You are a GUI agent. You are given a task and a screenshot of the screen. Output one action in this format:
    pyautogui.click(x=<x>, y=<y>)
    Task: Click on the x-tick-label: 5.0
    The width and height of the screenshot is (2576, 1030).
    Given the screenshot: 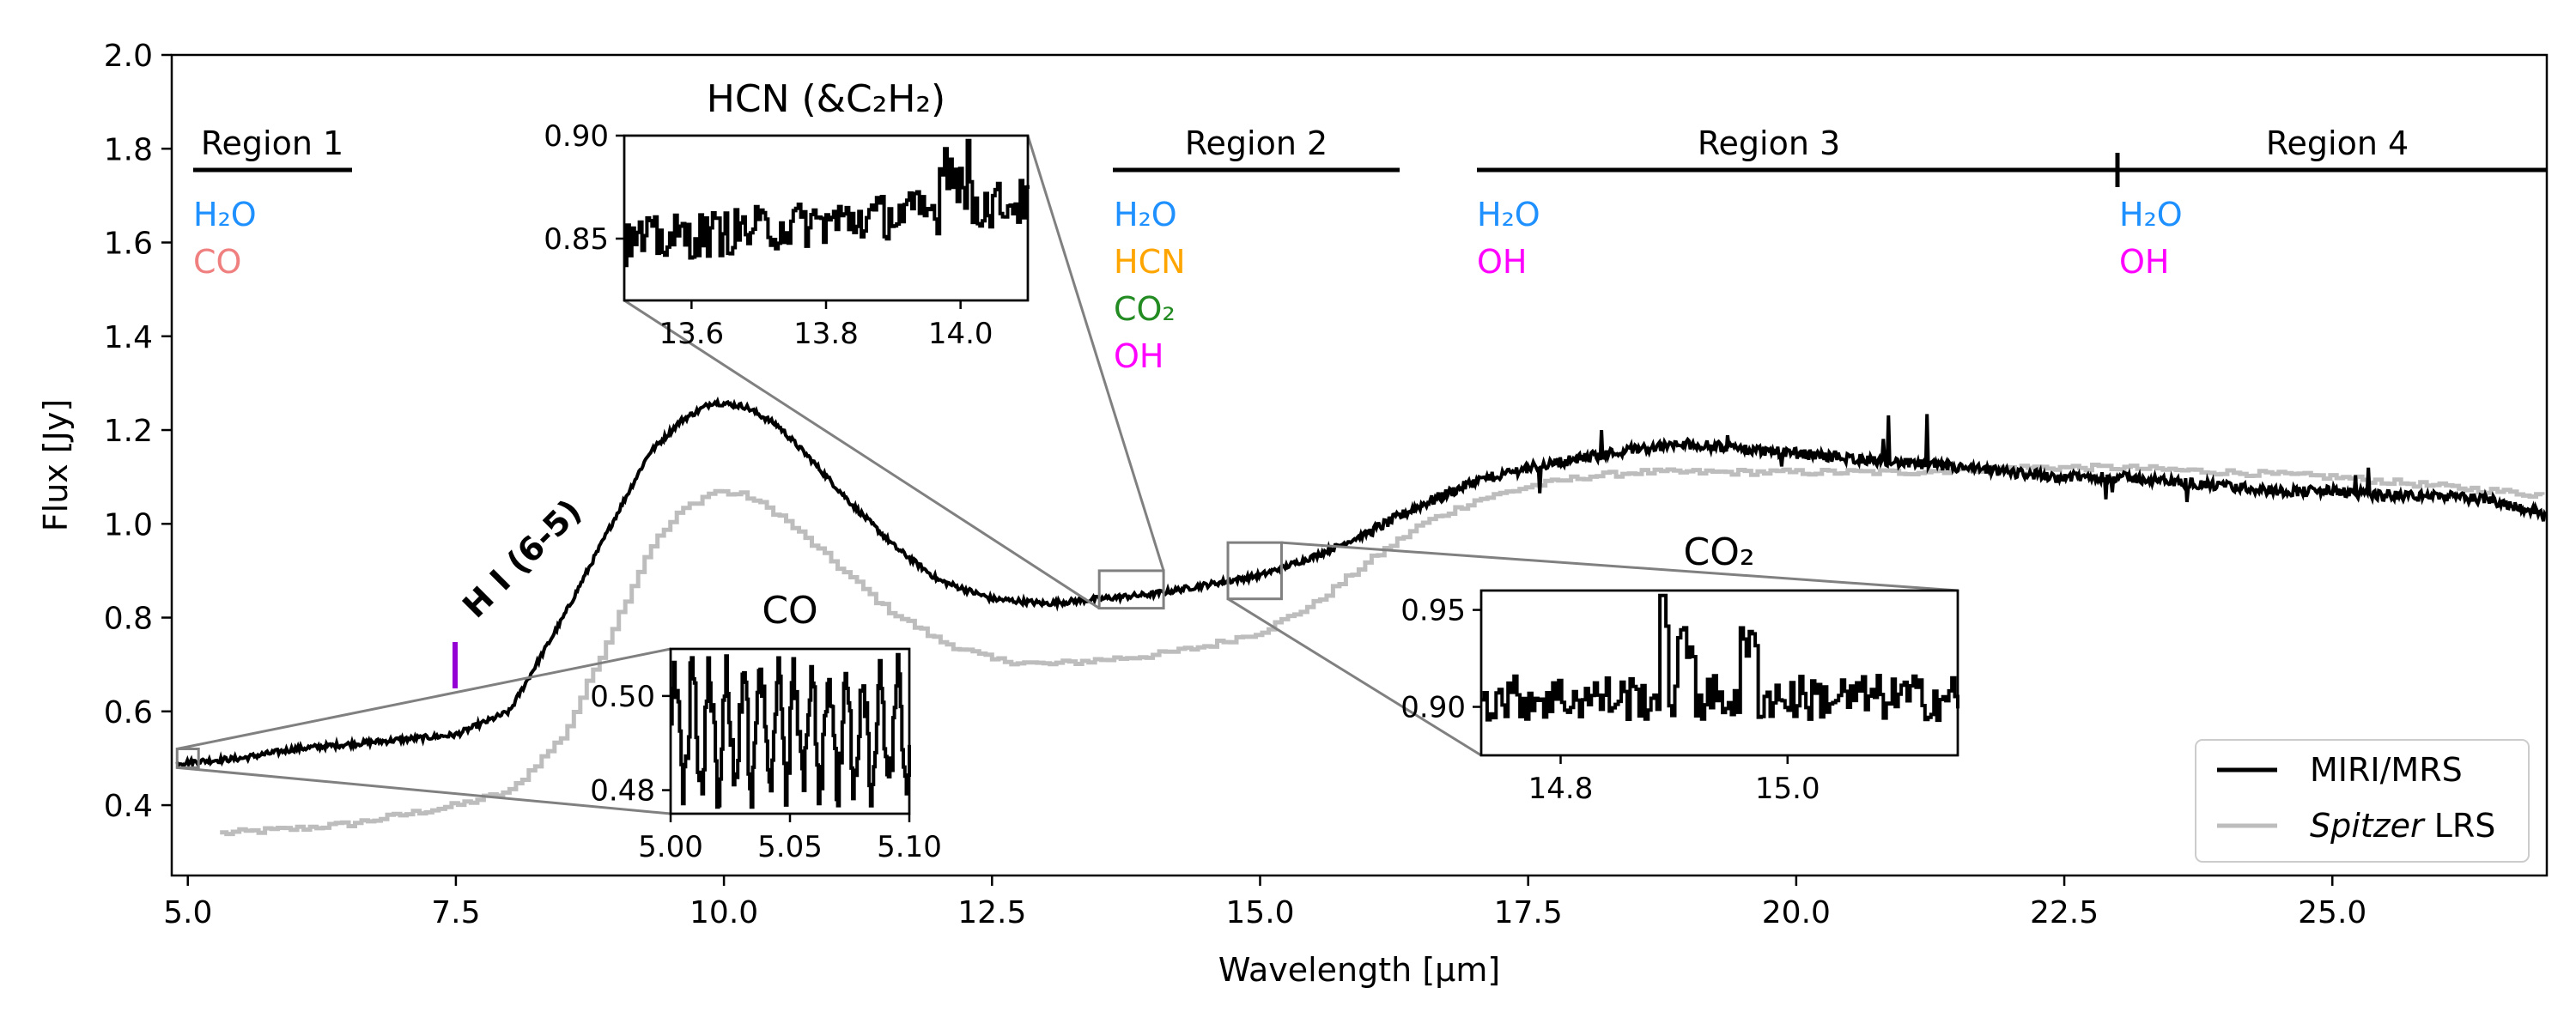 What is the action you would take?
    pyautogui.click(x=187, y=912)
    